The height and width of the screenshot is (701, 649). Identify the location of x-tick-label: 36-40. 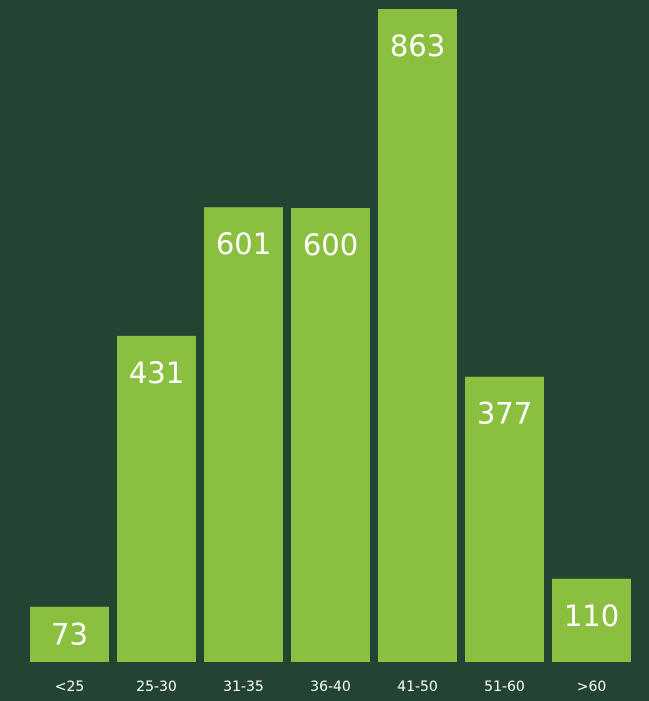
(330, 687).